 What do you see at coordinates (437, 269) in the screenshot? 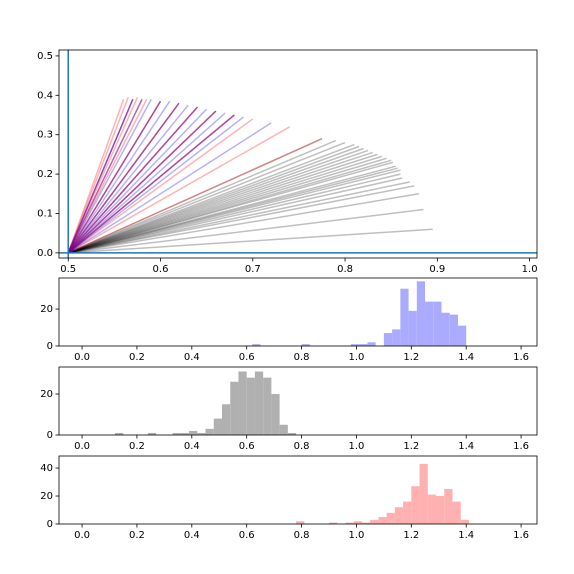
I see `x-tick-label: 0.9` at bounding box center [437, 269].